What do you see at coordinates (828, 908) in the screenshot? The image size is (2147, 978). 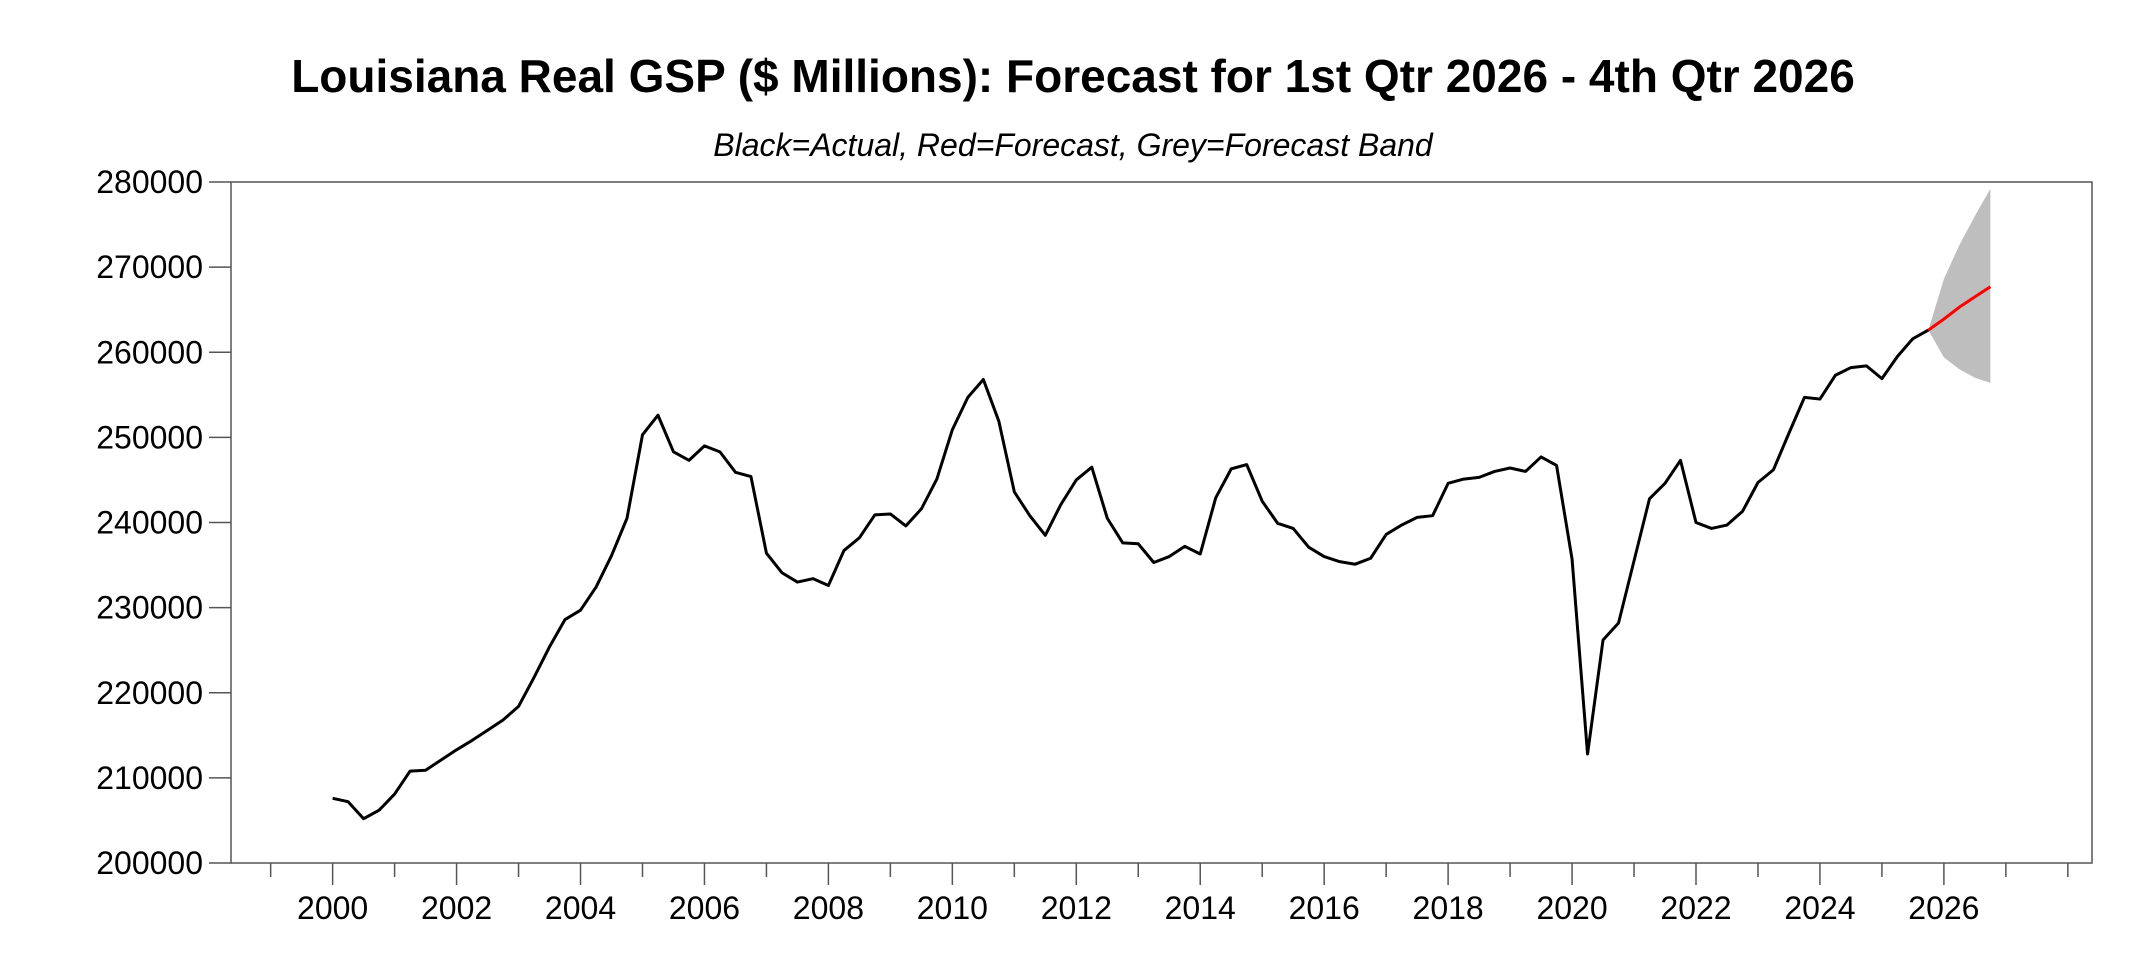 I see `x-tick-label: 2008` at bounding box center [828, 908].